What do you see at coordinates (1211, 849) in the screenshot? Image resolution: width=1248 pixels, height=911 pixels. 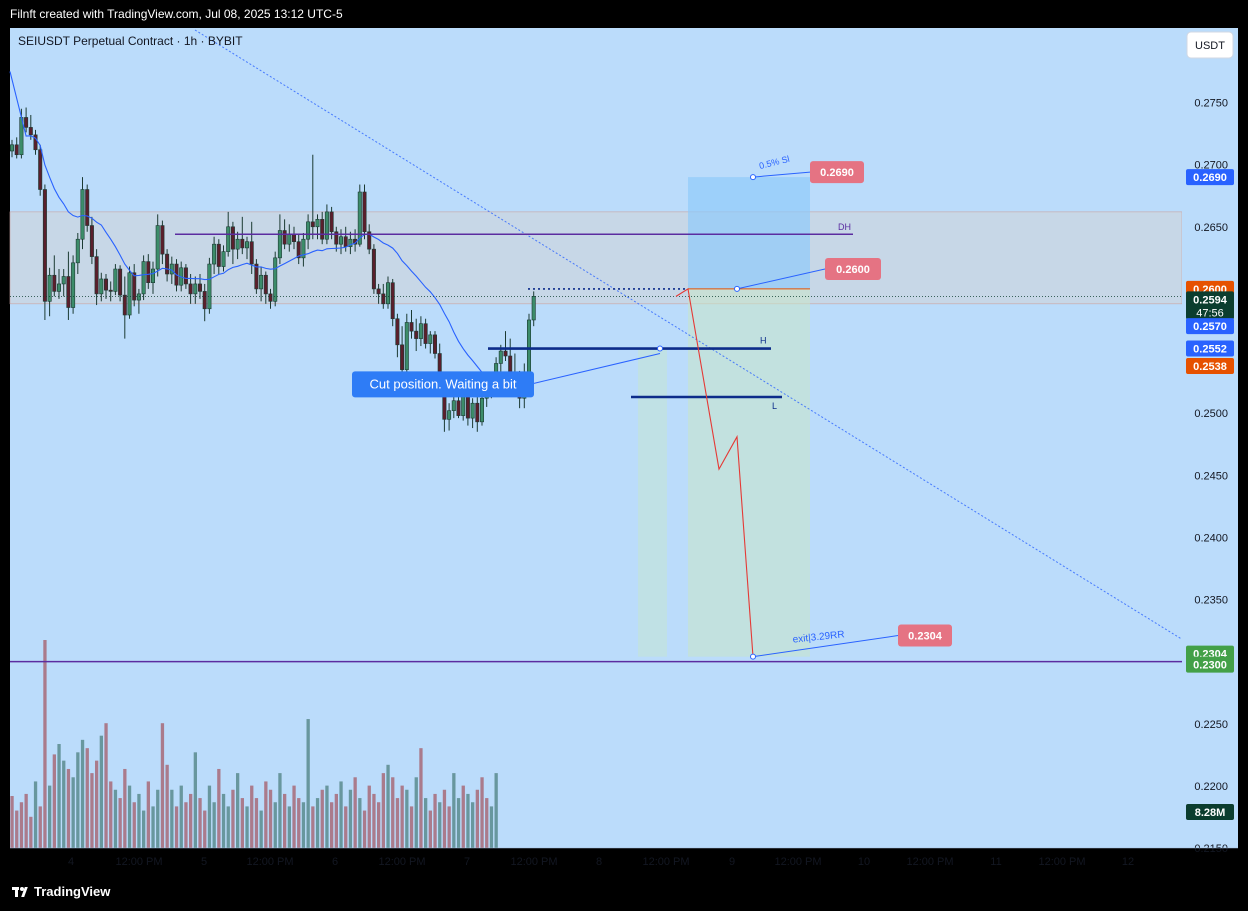 I see `price-tick: 0.2150` at bounding box center [1211, 849].